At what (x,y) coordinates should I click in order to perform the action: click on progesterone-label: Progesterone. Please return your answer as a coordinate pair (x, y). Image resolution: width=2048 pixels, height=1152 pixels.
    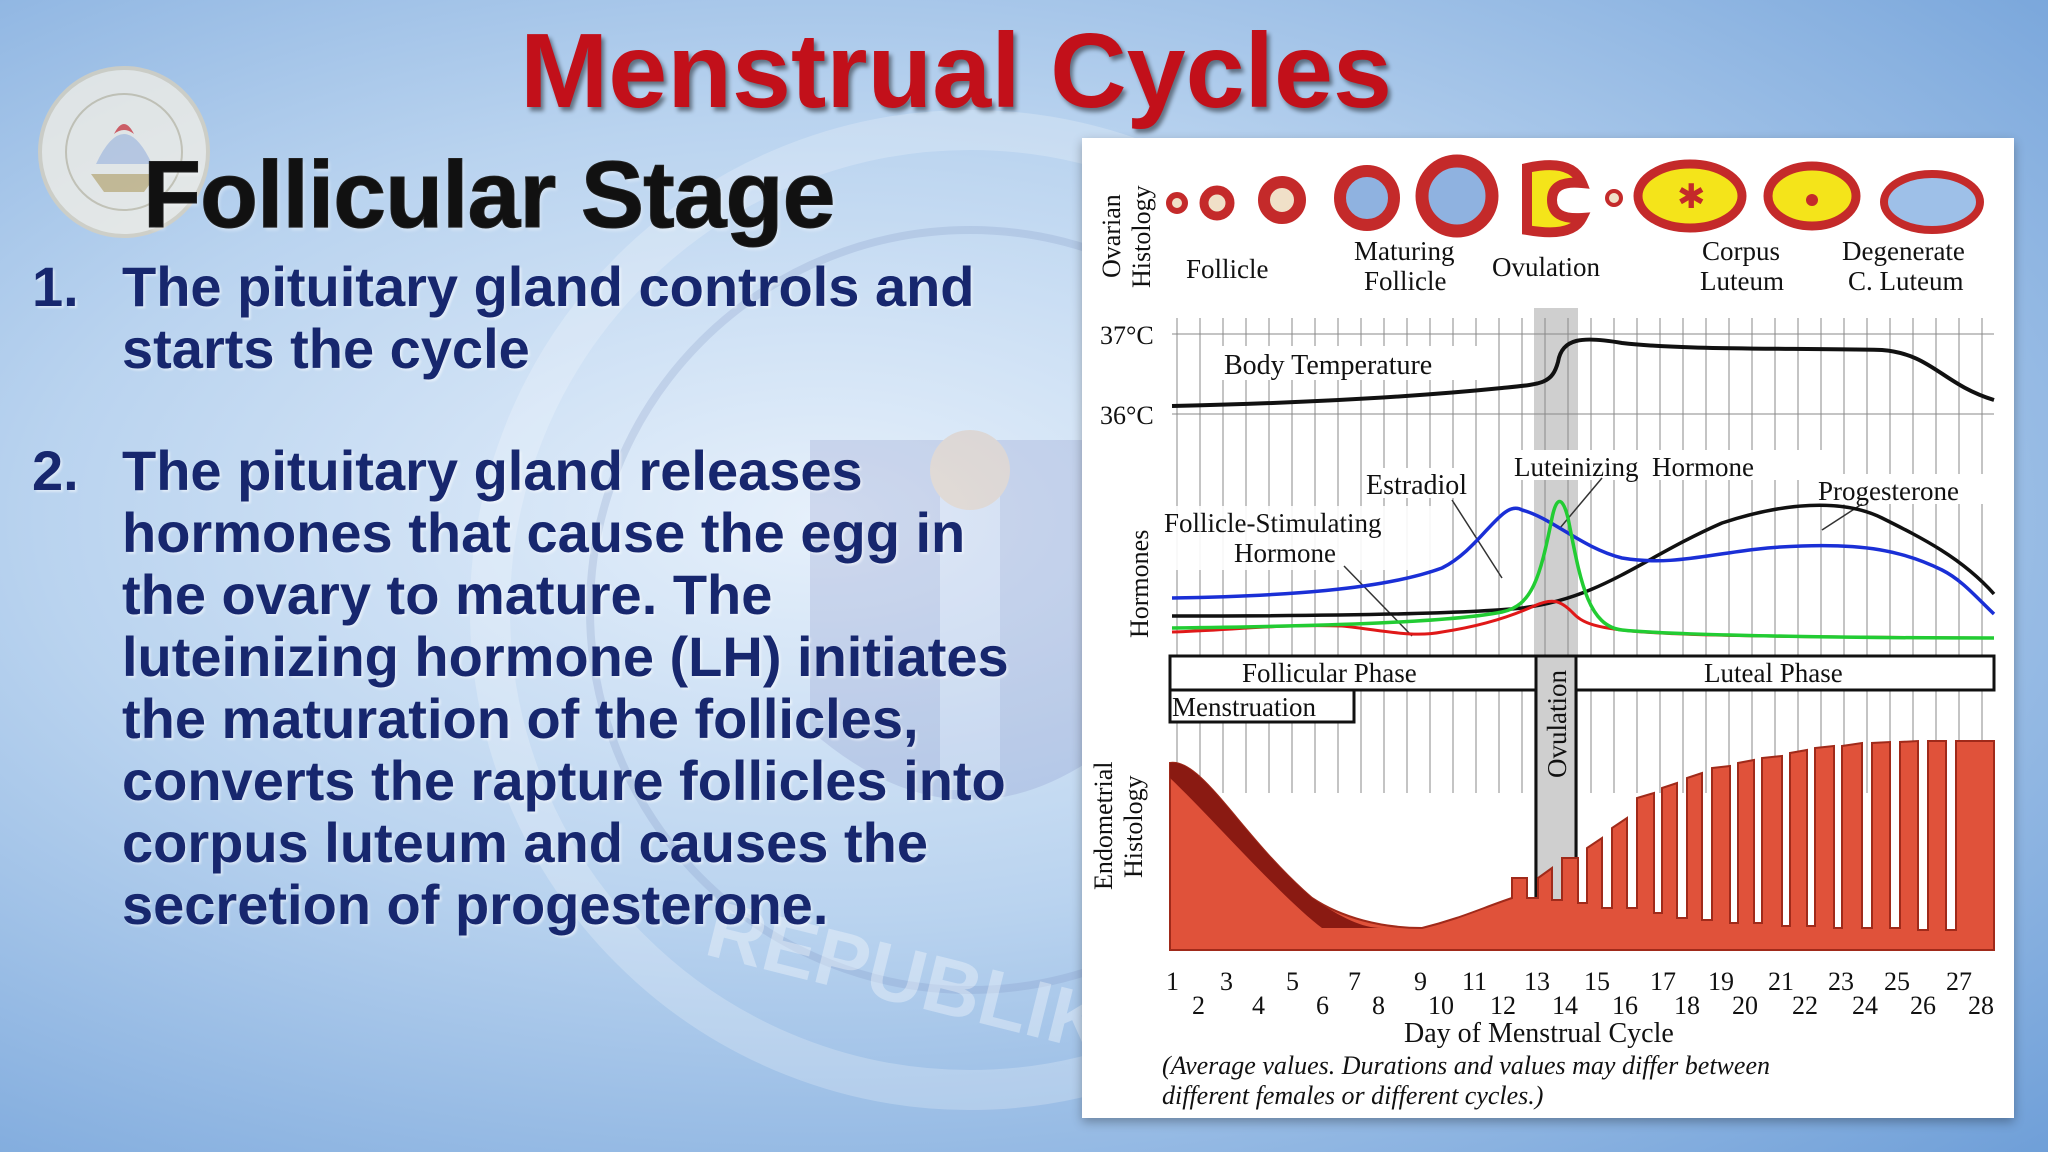
    Looking at the image, I should click on (1888, 491).